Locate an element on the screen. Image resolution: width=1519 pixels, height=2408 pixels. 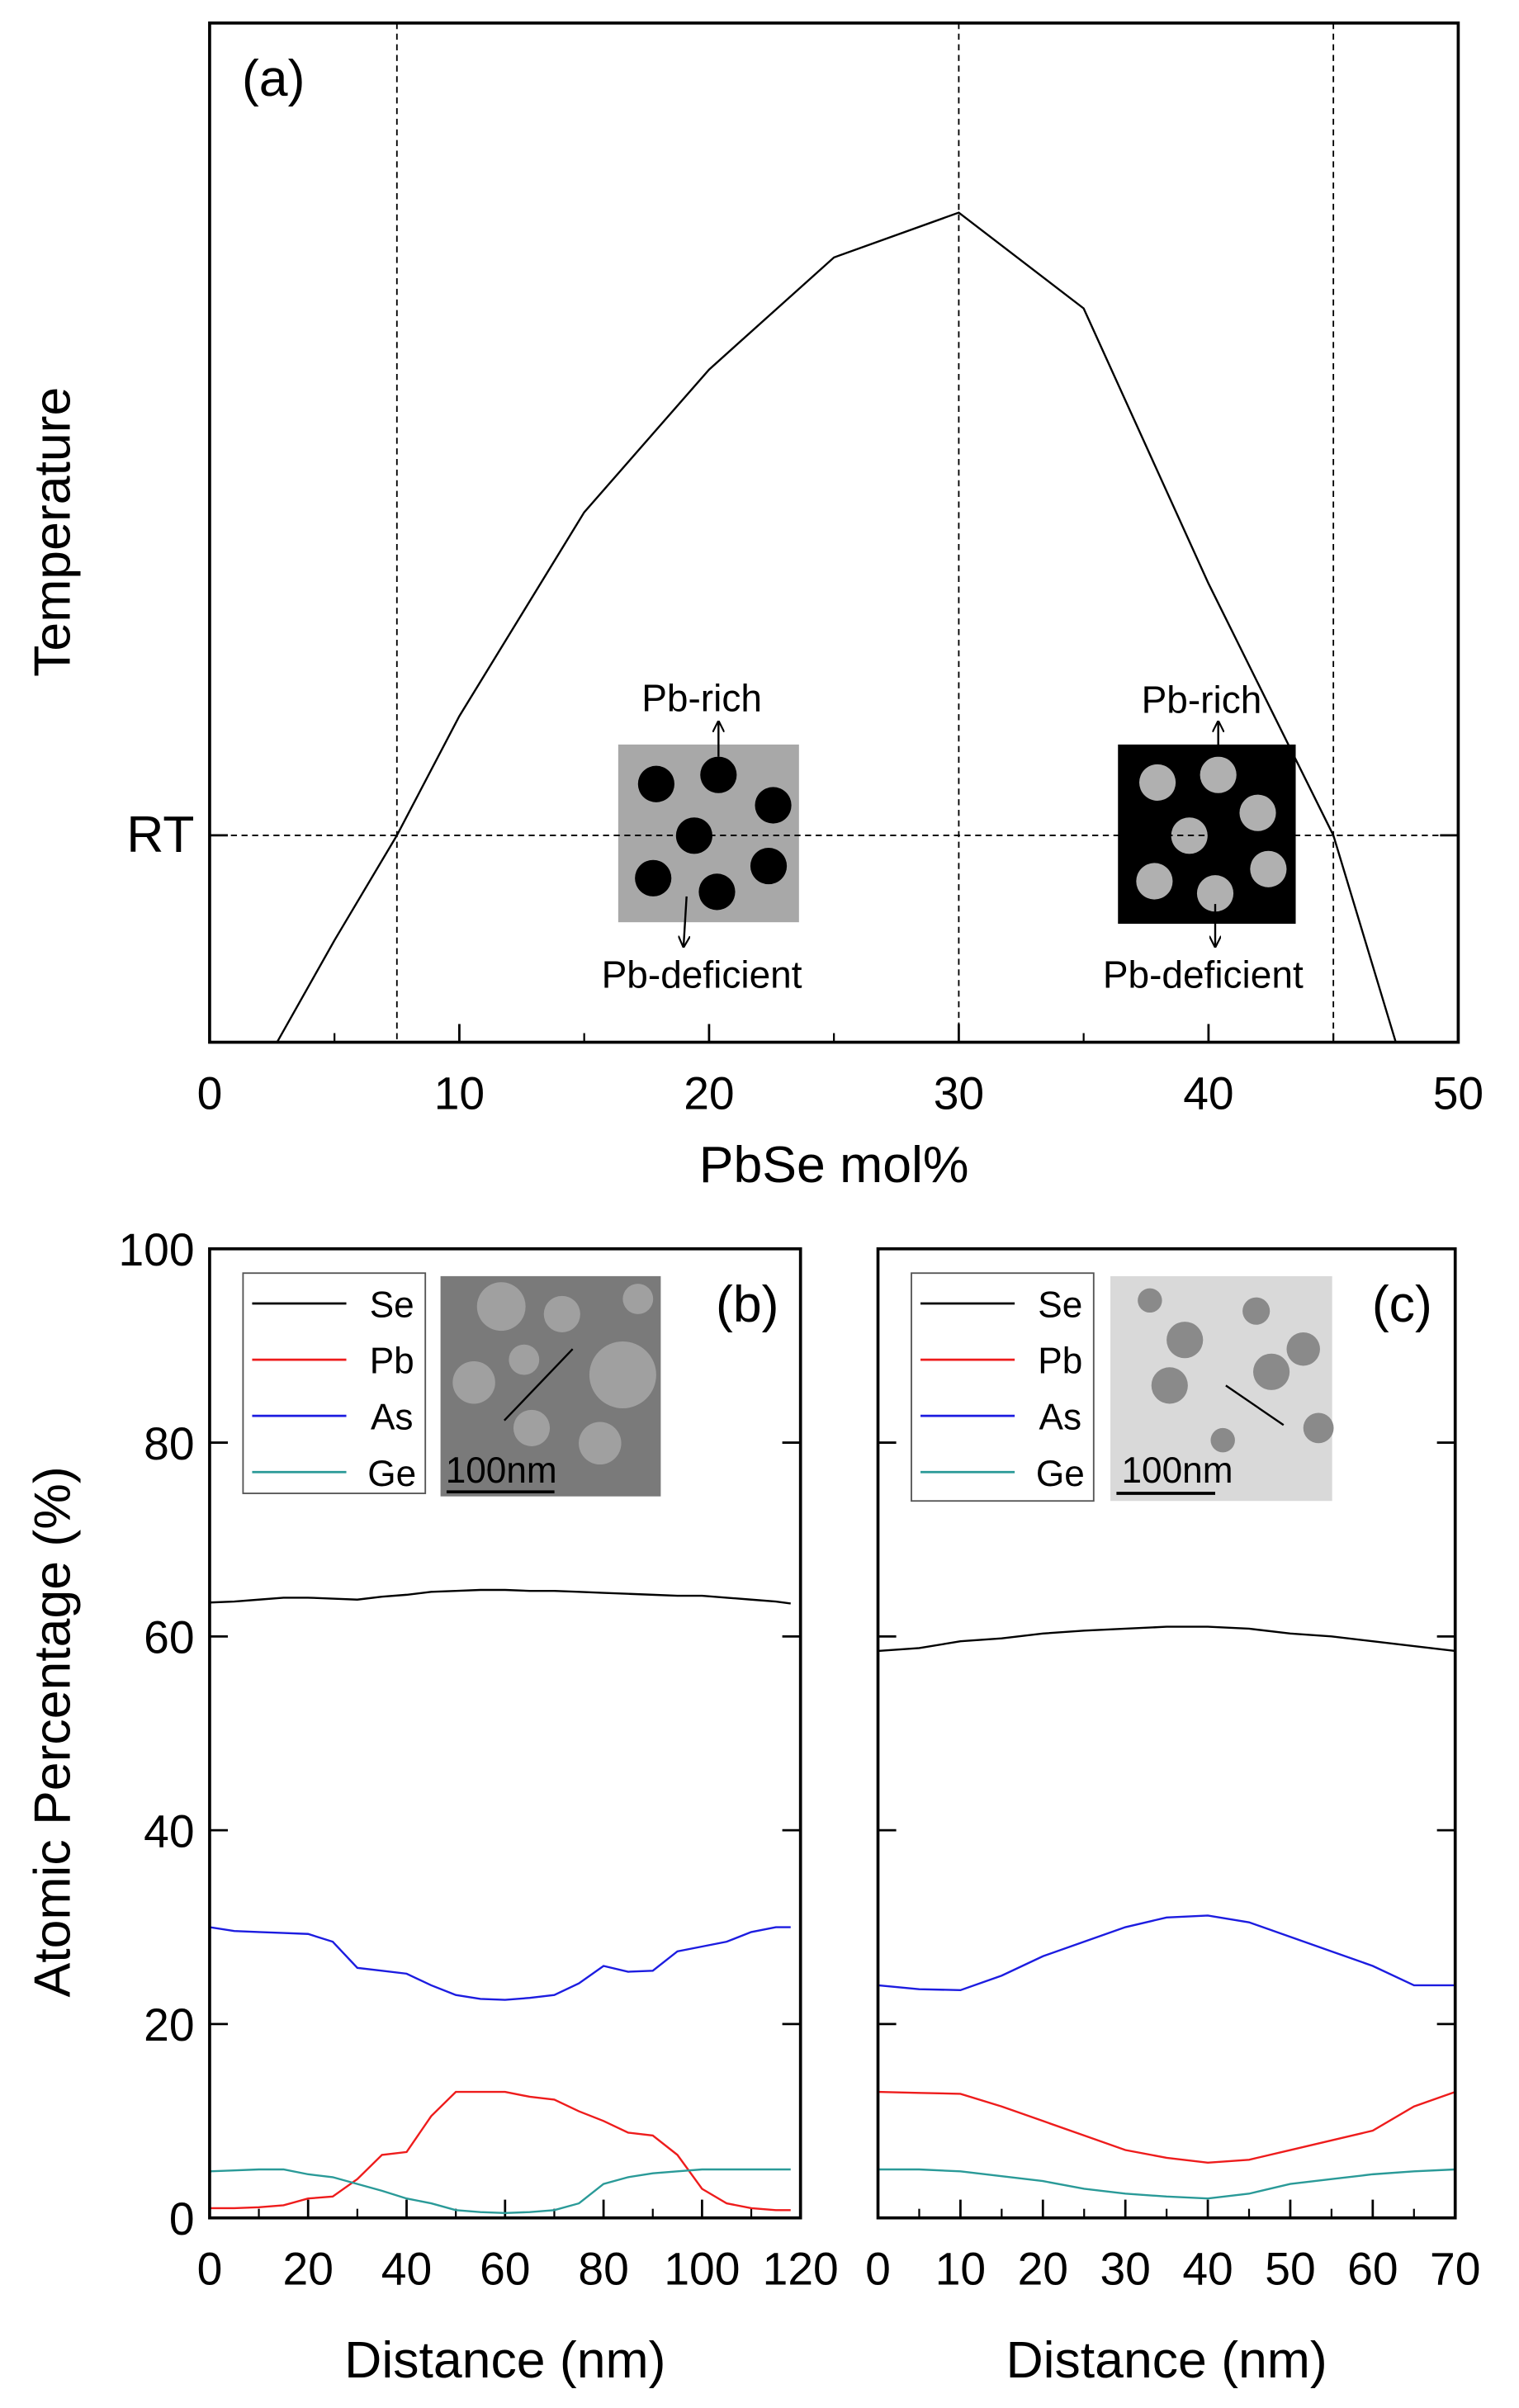
arrows is located at coordinates (951, 833).